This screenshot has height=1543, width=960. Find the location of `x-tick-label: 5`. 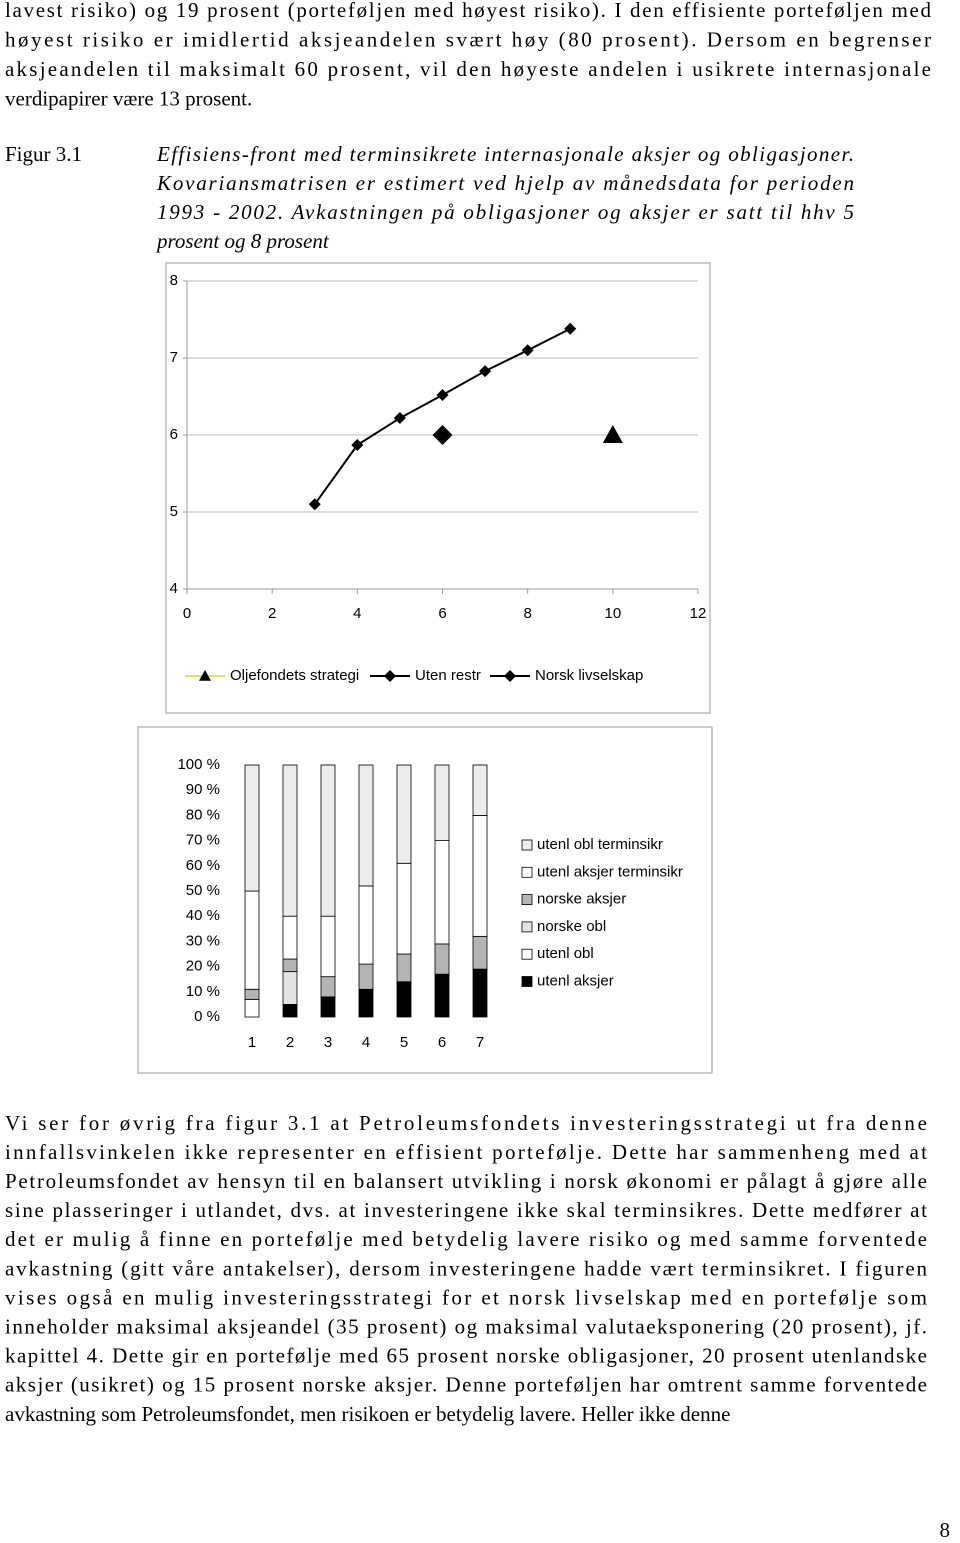

x-tick-label: 5 is located at coordinates (404, 1042).